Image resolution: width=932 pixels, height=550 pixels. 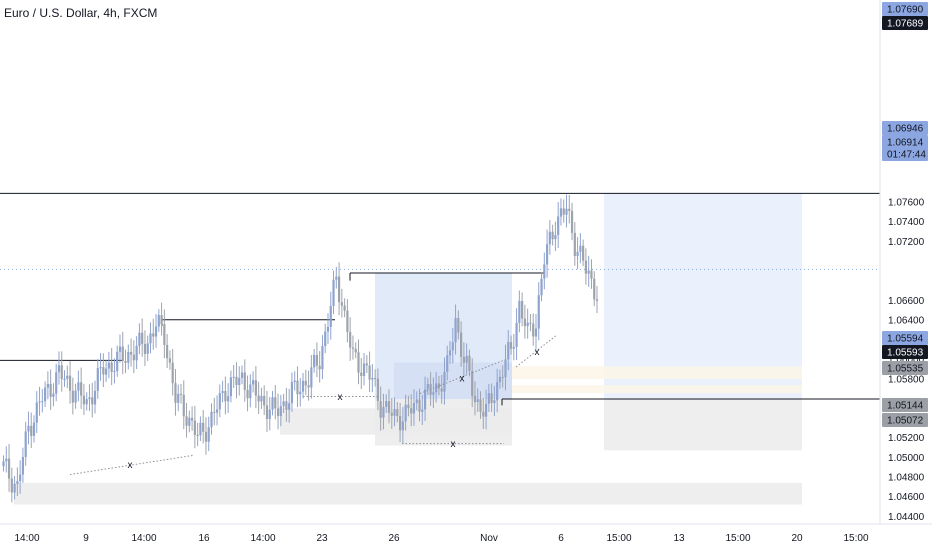 What do you see at coordinates (905, 406) in the screenshot?
I see `price-tag-label: 1.05144` at bounding box center [905, 406].